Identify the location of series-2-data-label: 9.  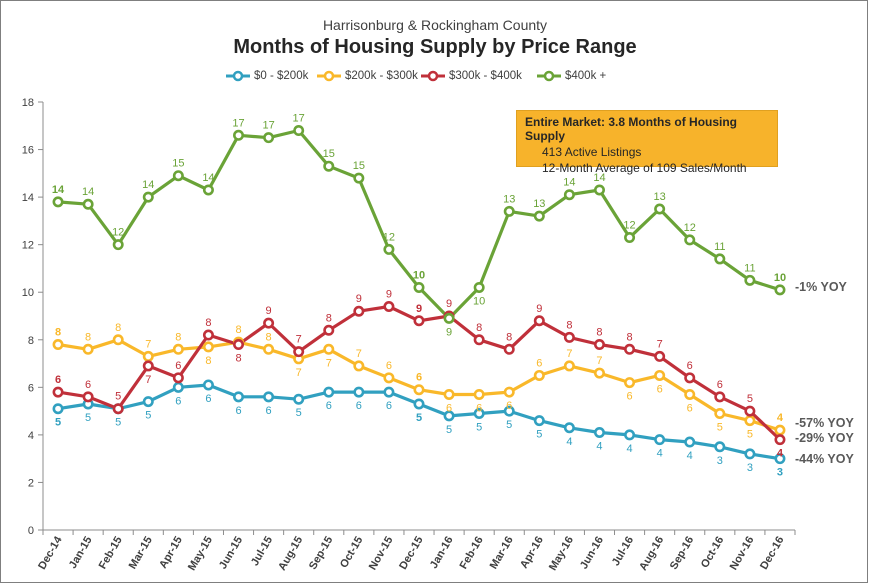
(389, 294).